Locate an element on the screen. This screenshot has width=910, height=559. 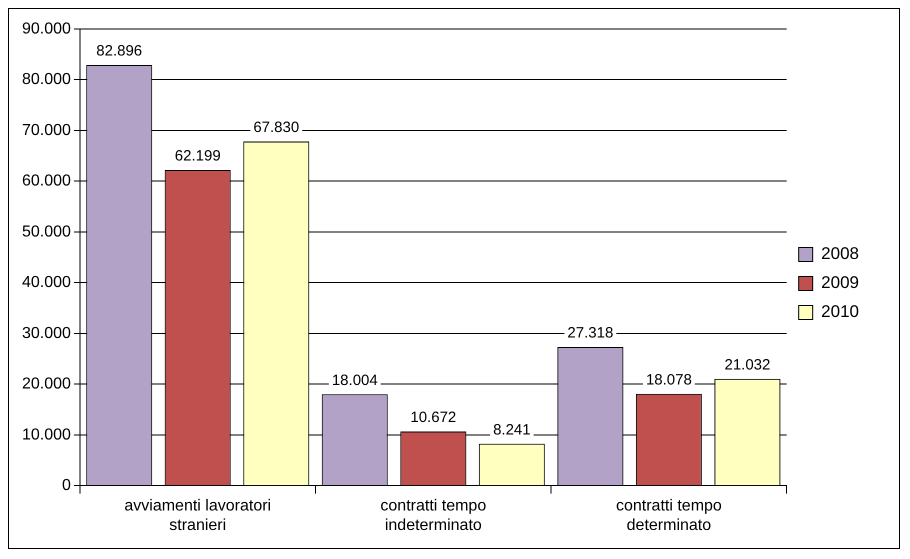
data-label: 82.896 is located at coordinates (119, 51).